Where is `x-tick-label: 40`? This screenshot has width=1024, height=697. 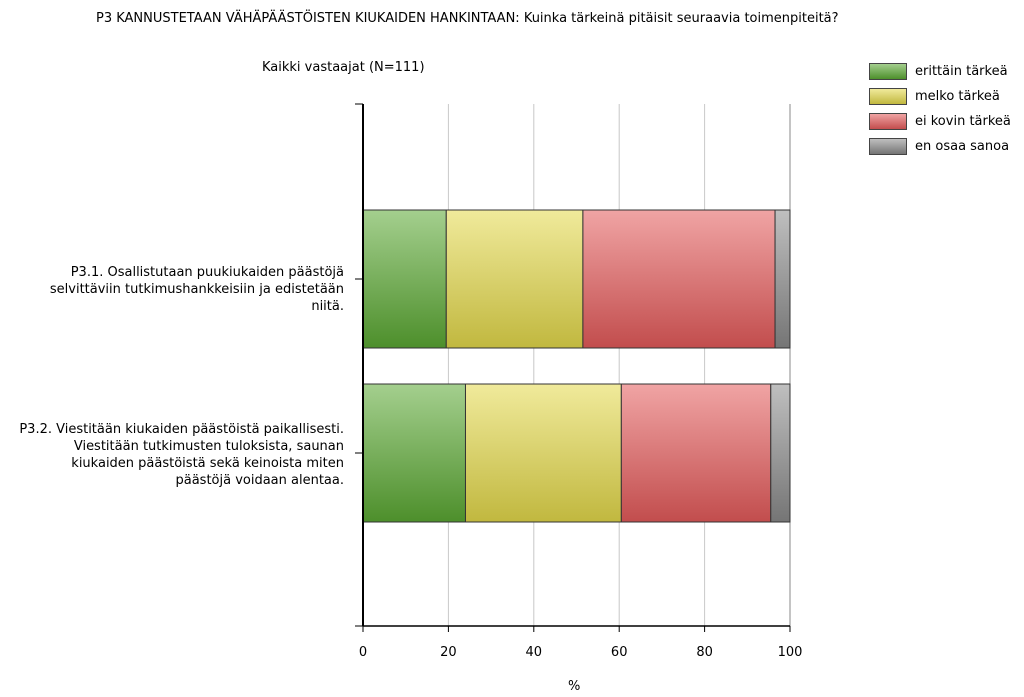
x-tick-label: 40 is located at coordinates (534, 652).